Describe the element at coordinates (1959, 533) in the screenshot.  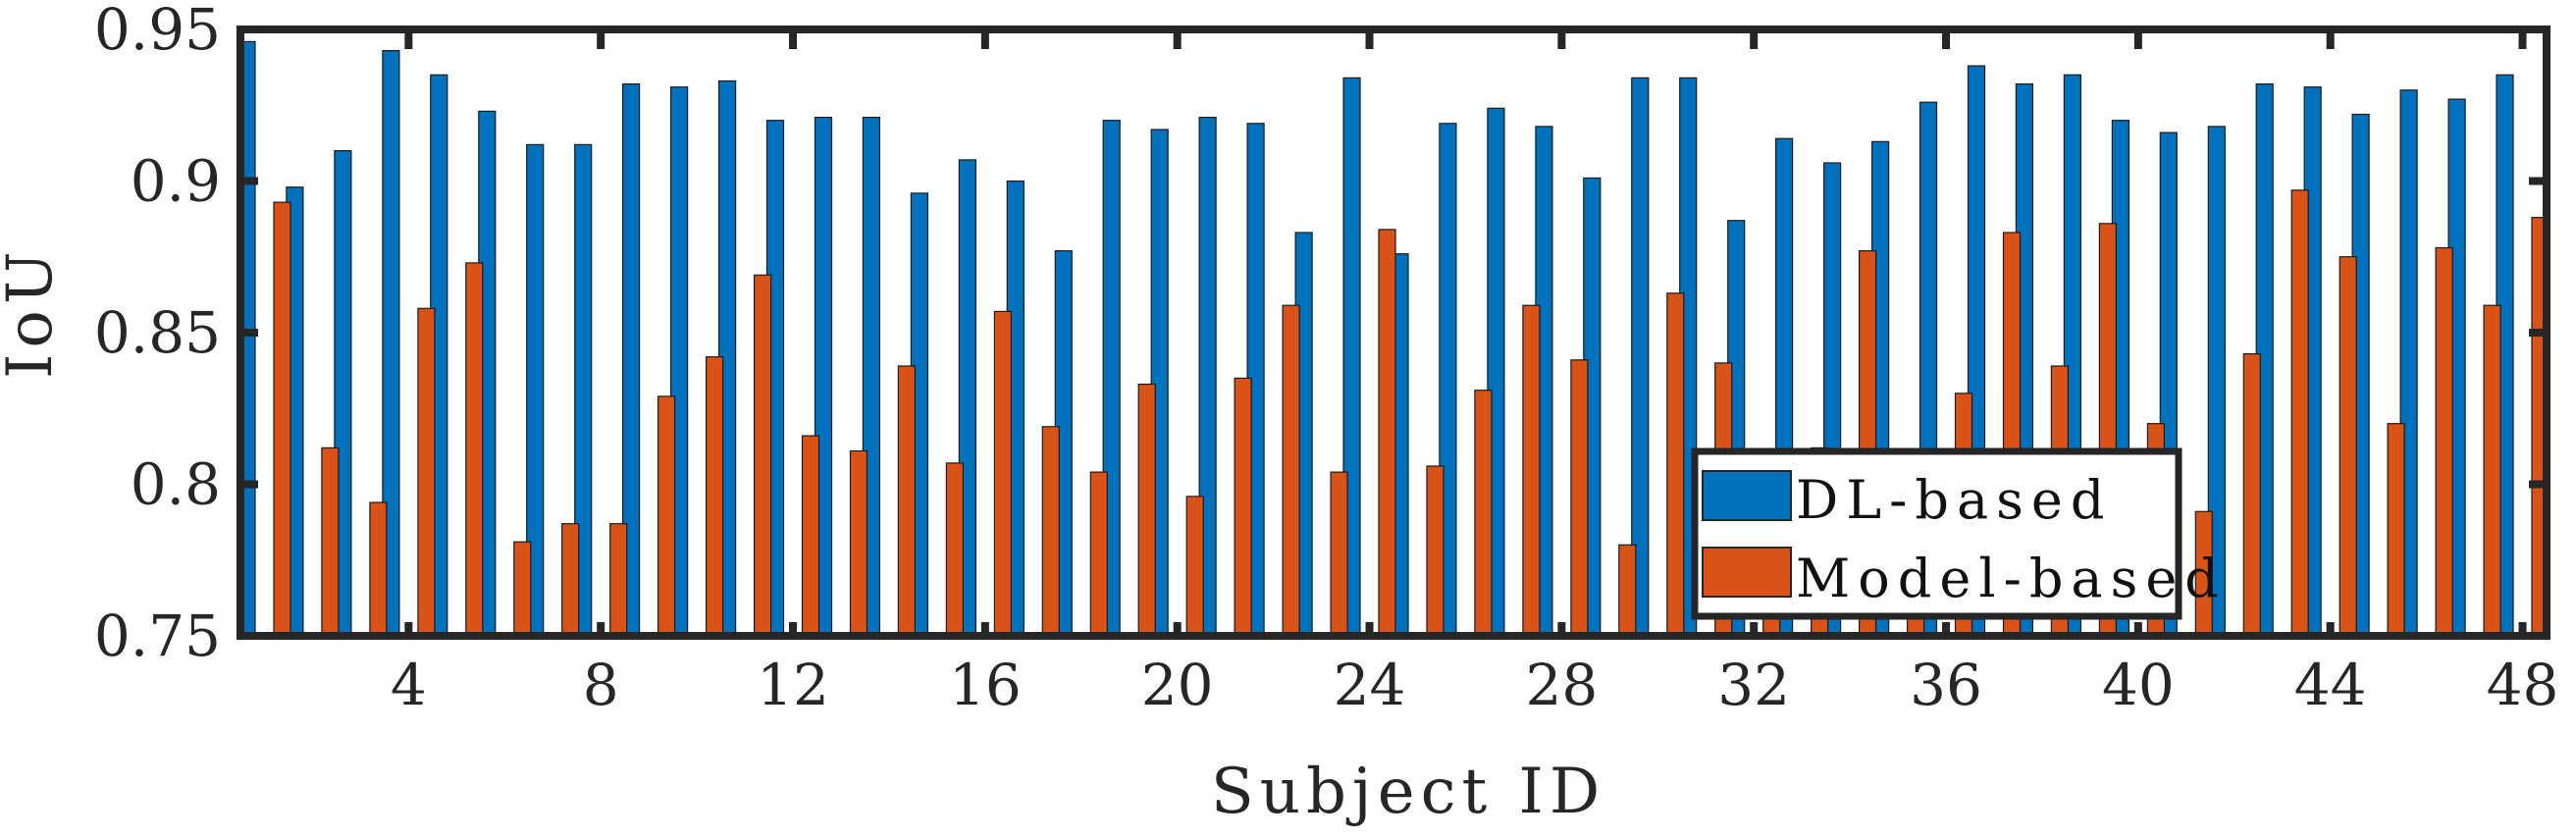
I see `legend: DL-based Model-based` at that location.